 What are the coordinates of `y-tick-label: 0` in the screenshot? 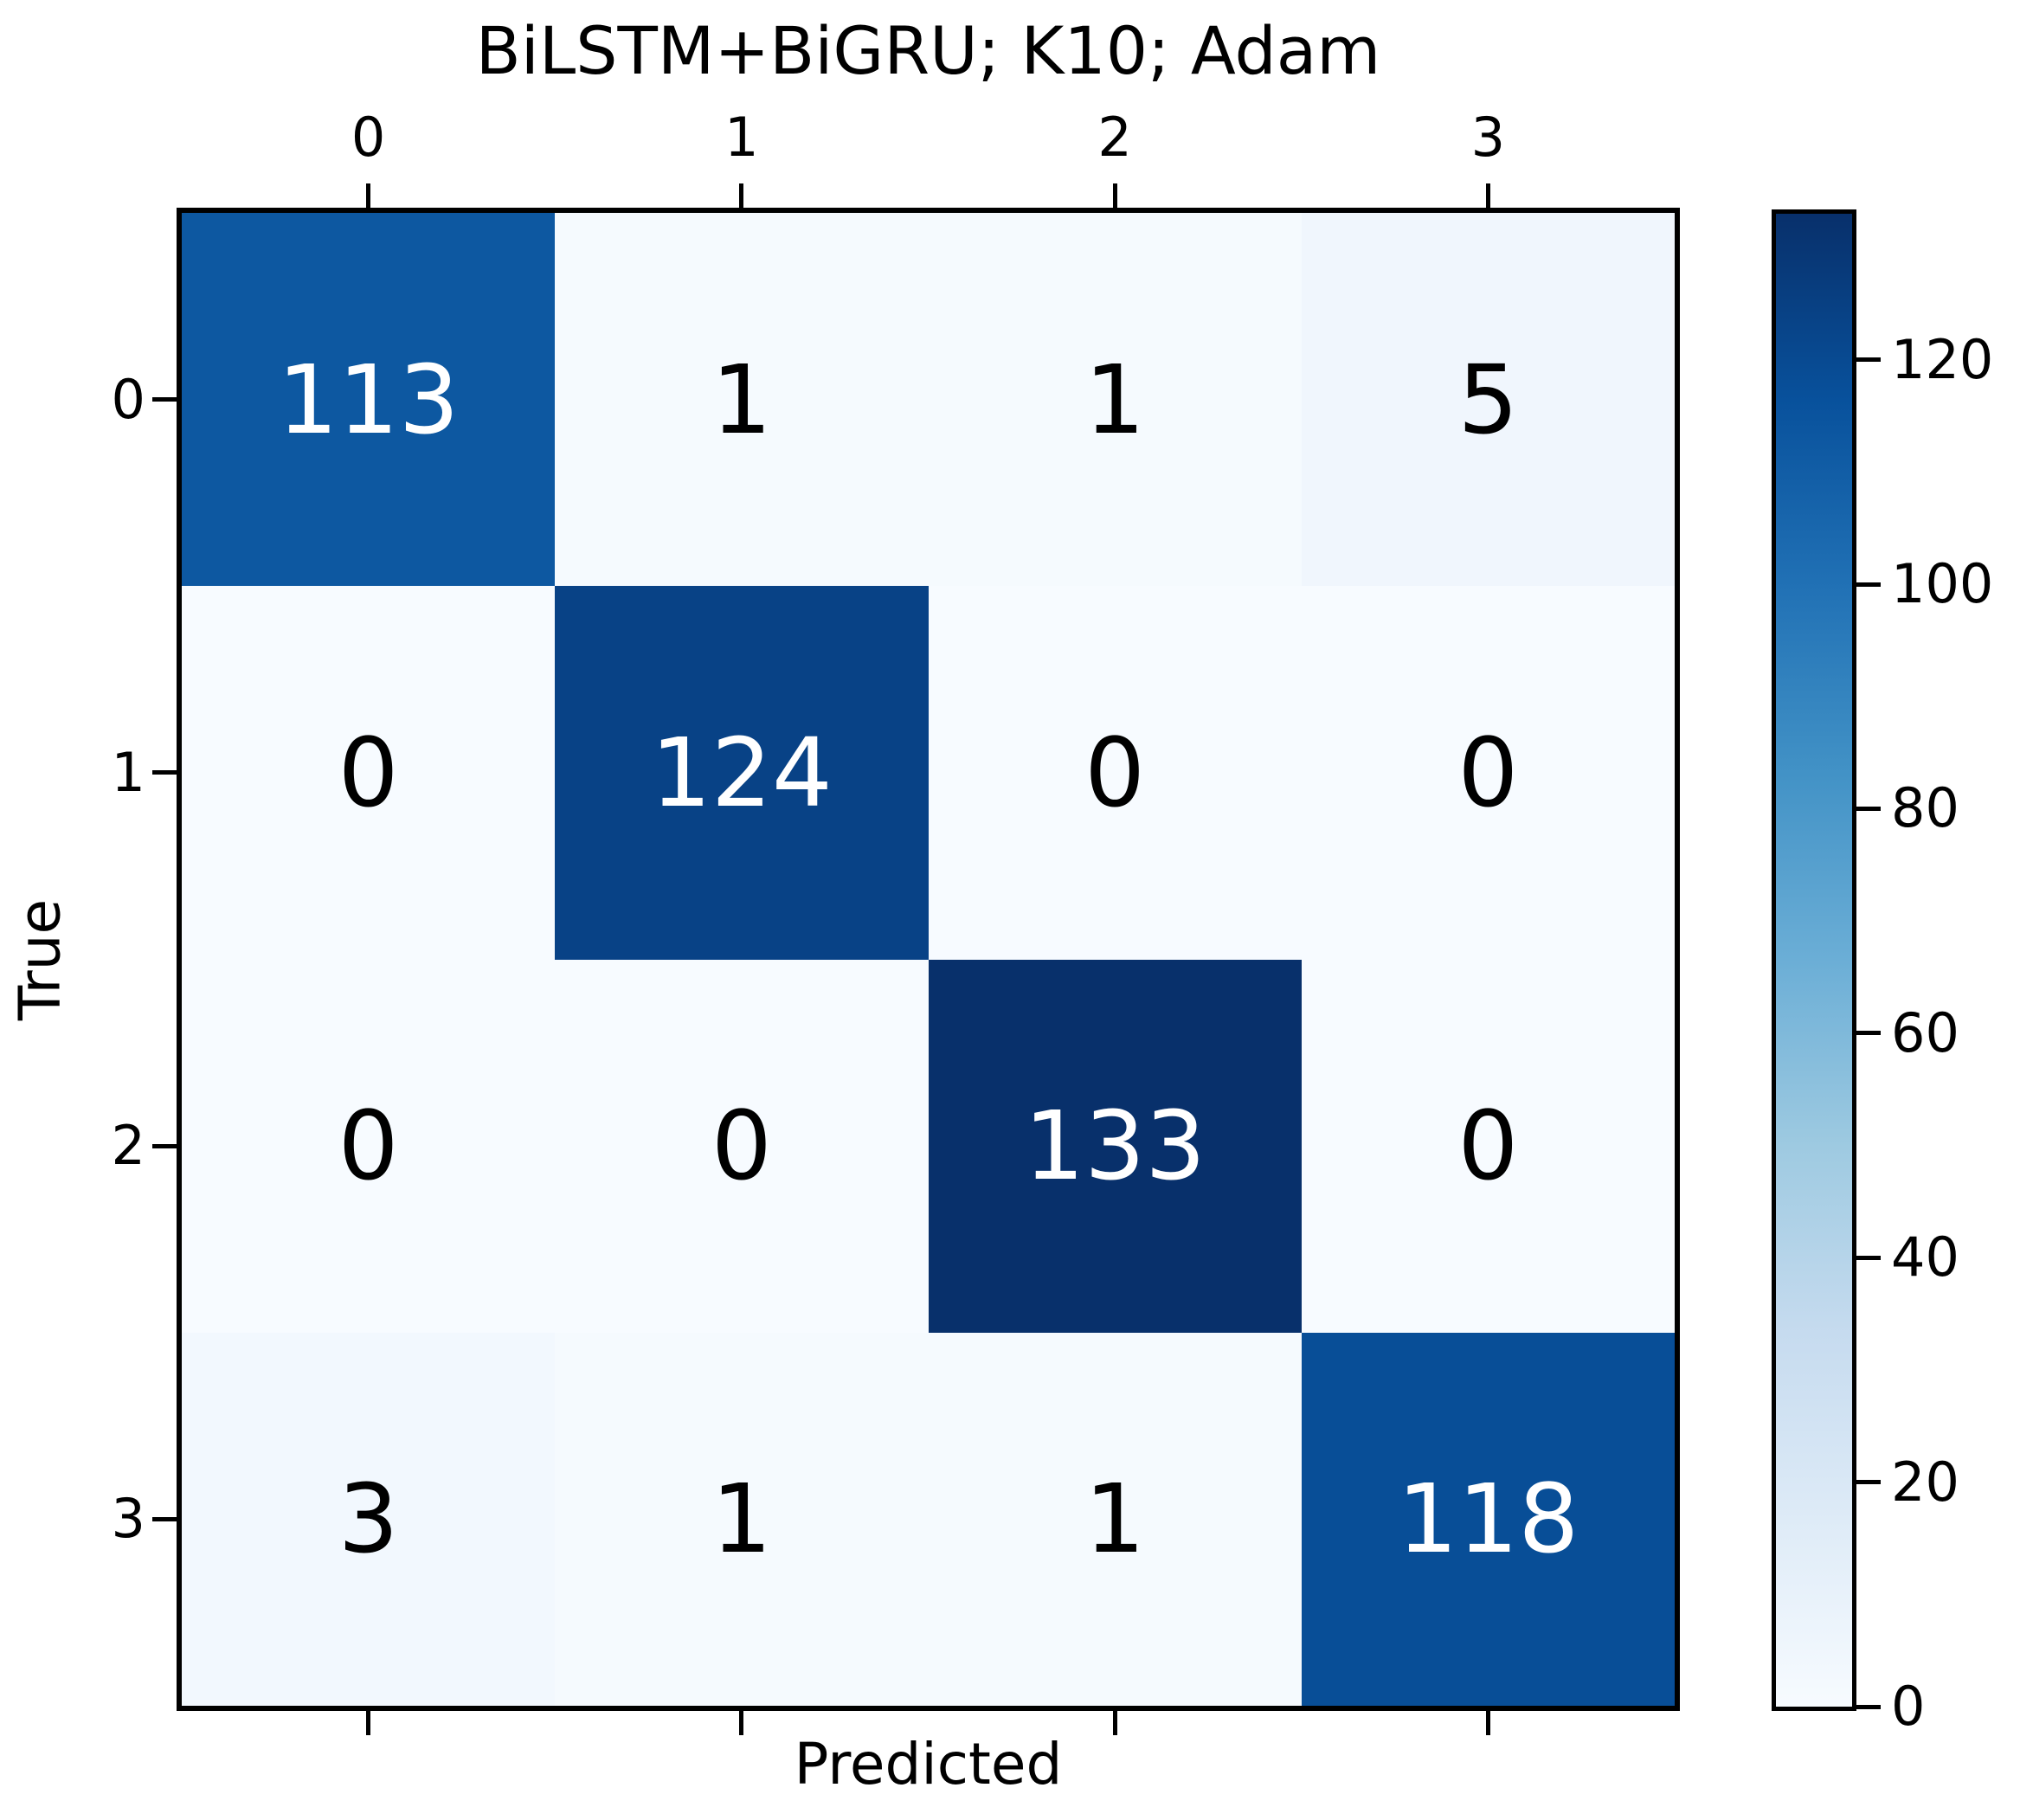 It's located at (128, 399).